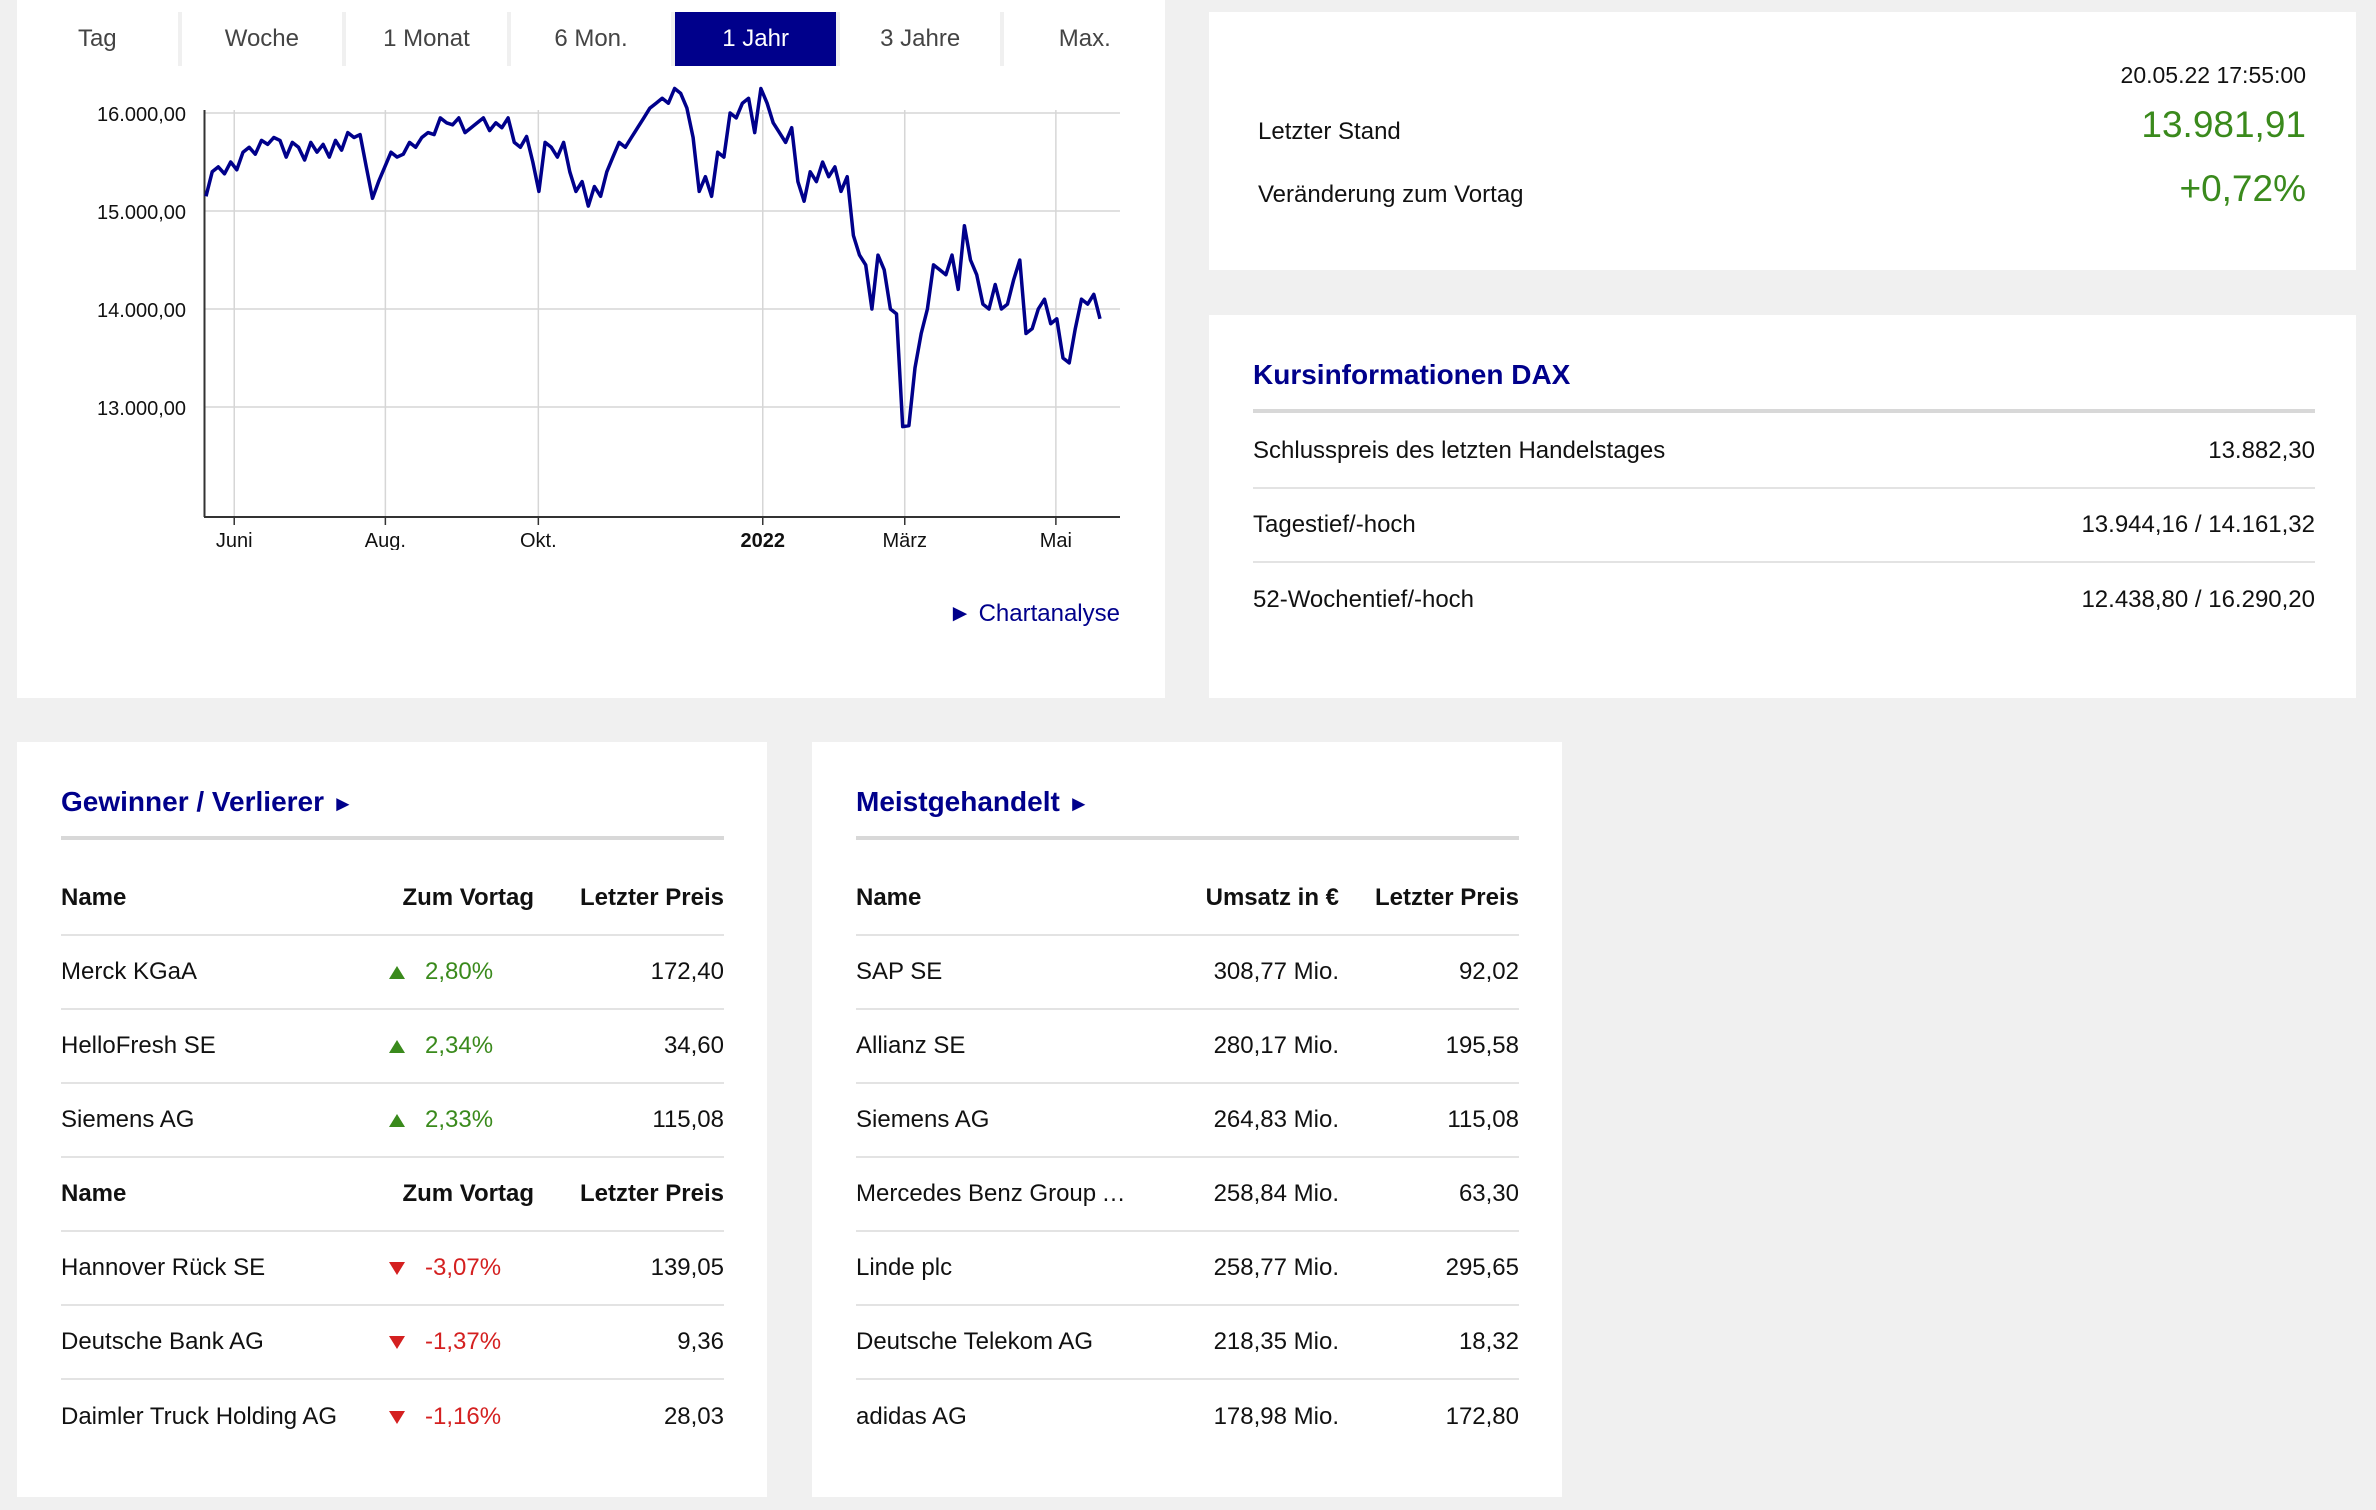 This screenshot has height=1510, width=2376. I want to click on stock-name: HelloFresh SE, so click(138, 1045).